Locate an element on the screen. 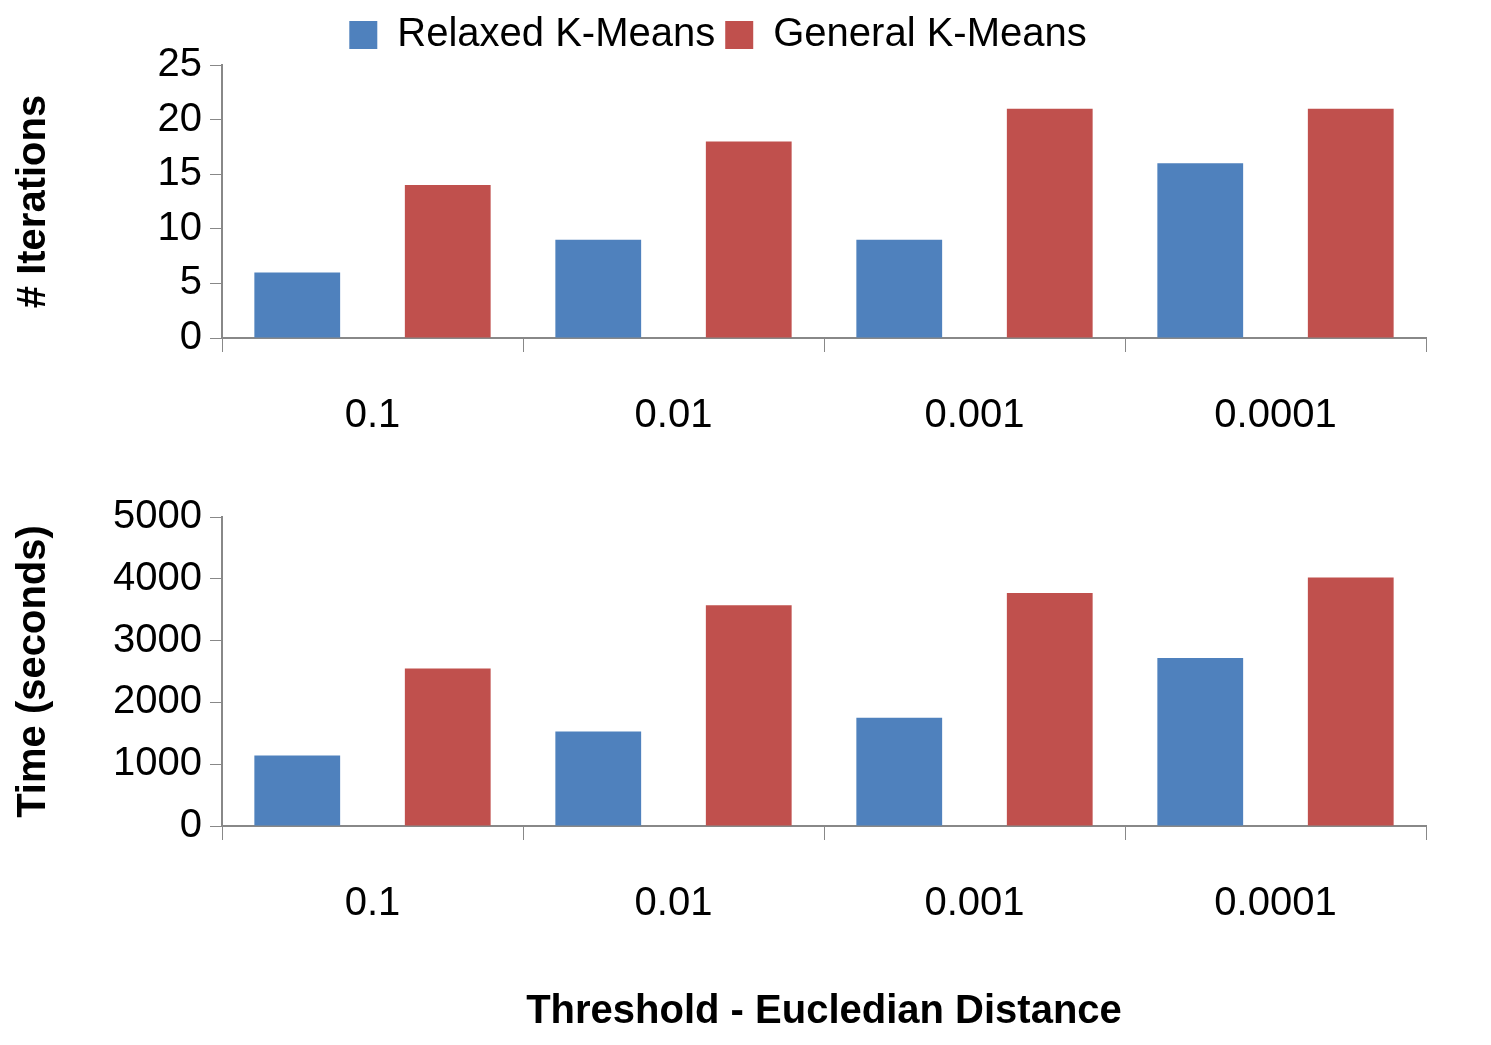  y-axis-title: # Iterations is located at coordinates (31, 201).